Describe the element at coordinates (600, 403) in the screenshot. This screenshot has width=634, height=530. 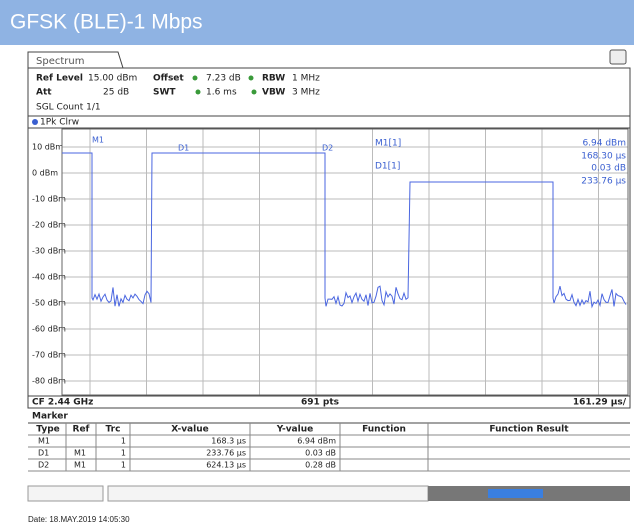
I see `span: 161.29 µs/` at that location.